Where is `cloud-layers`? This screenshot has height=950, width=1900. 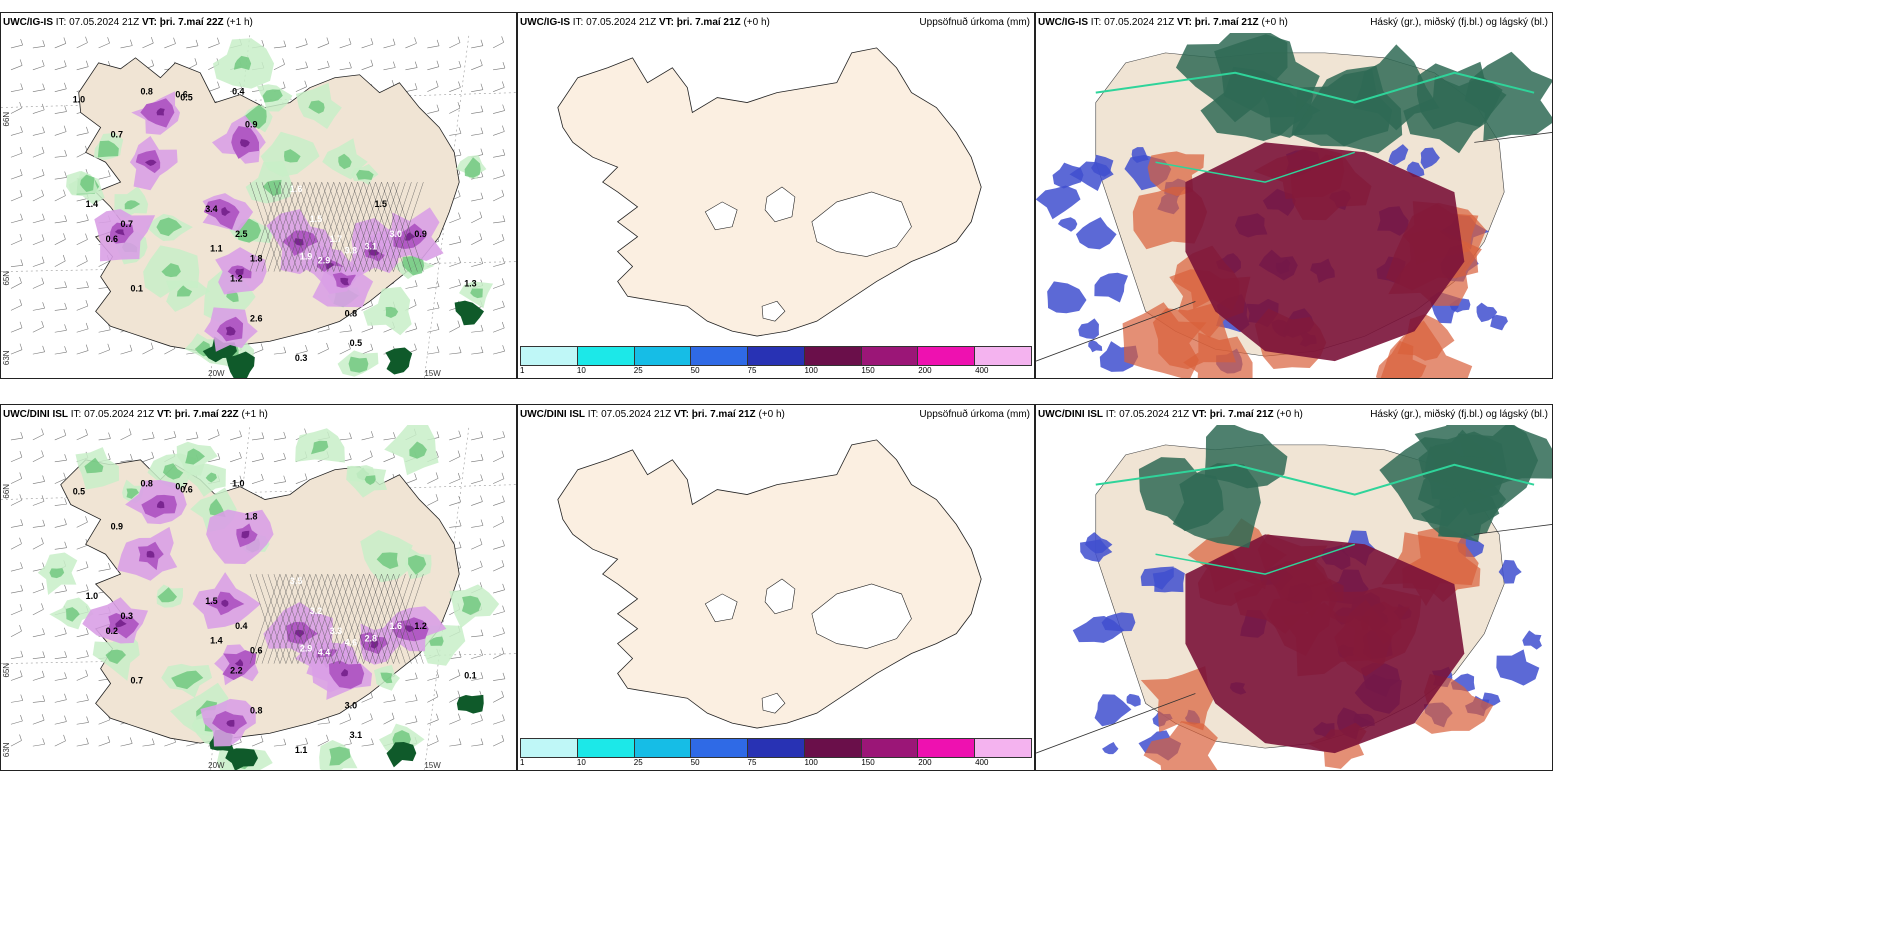
cloud-layers is located at coordinates (1294, 597).